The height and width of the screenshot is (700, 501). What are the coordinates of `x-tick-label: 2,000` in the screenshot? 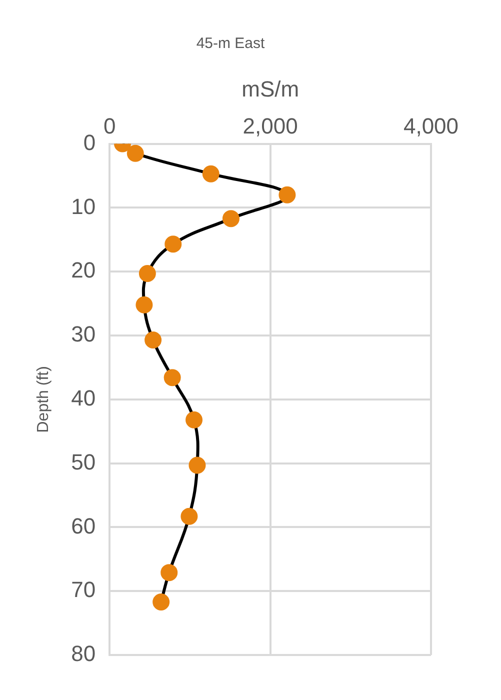 It's located at (270, 126).